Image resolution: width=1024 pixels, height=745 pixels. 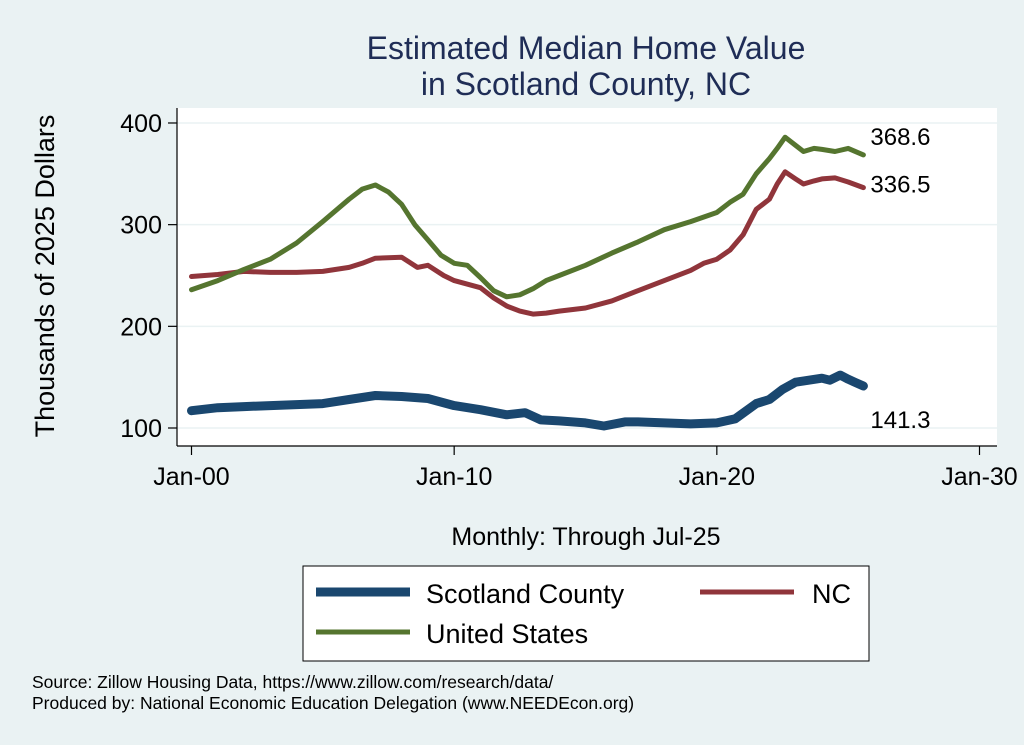 I want to click on series-line-us, so click(x=527, y=217).